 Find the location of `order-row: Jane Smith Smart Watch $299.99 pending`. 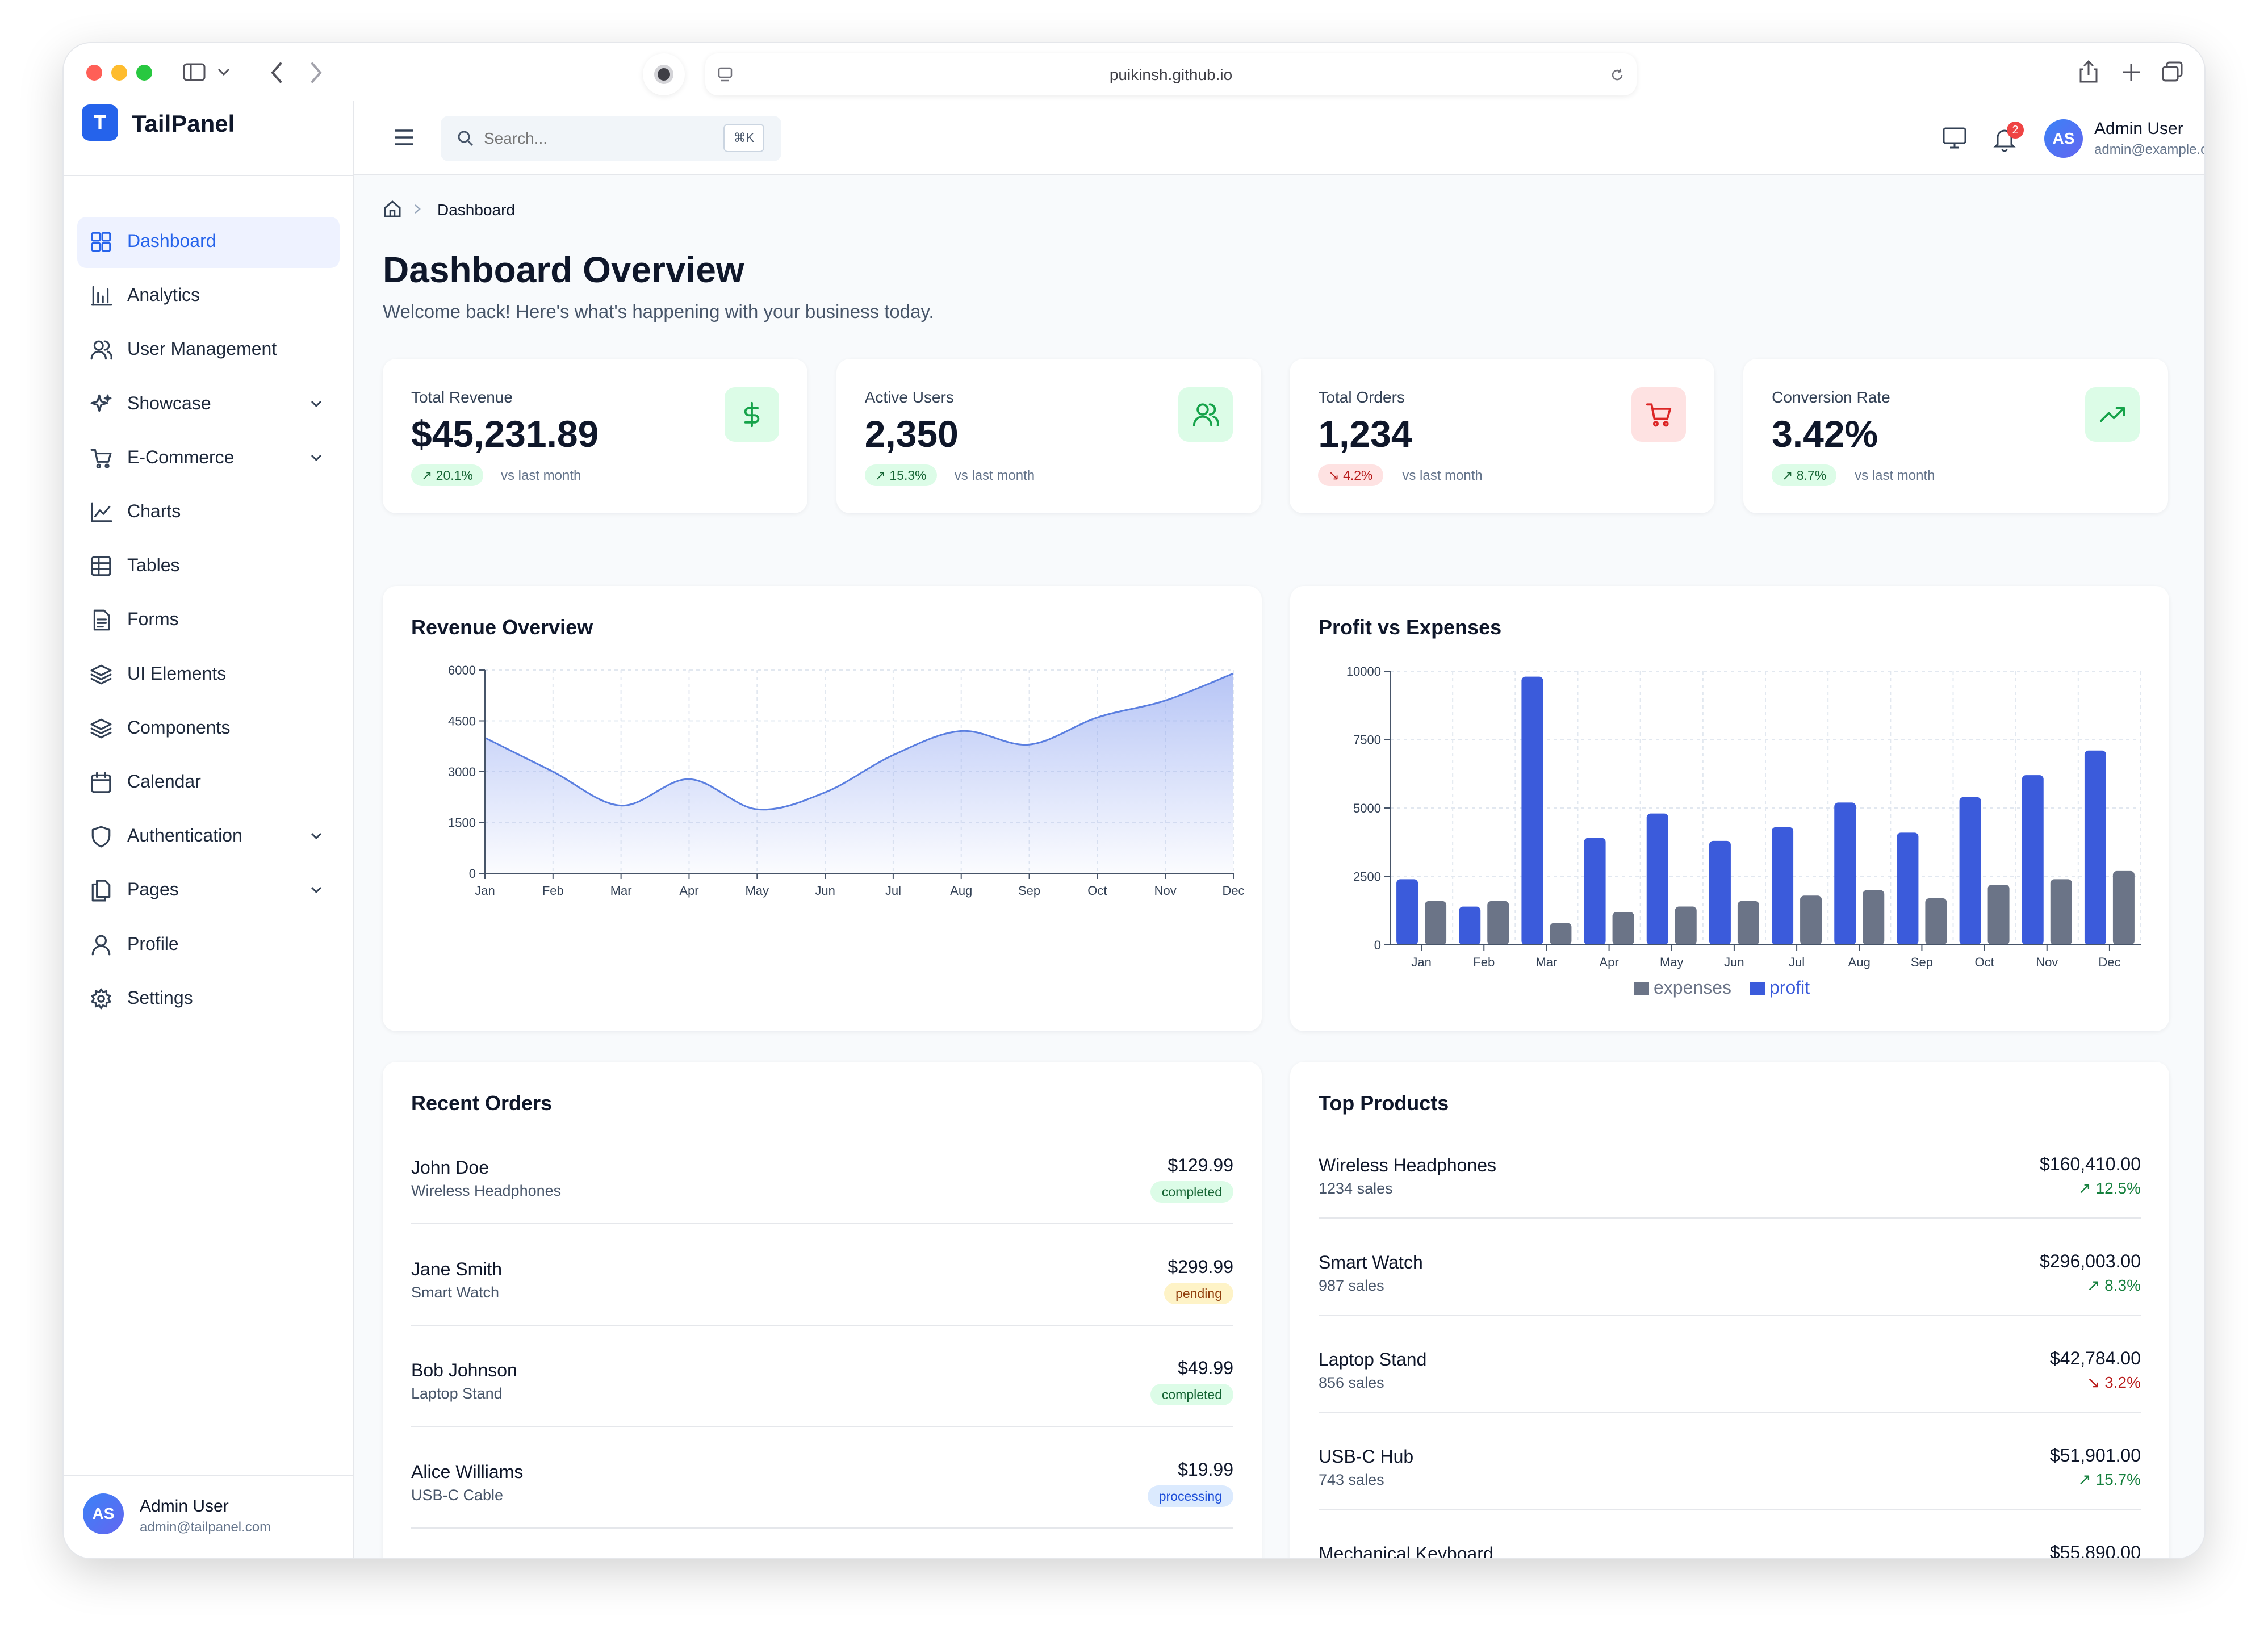

order-row: Jane Smith Smart Watch $299.99 pending is located at coordinates (822, 1308).